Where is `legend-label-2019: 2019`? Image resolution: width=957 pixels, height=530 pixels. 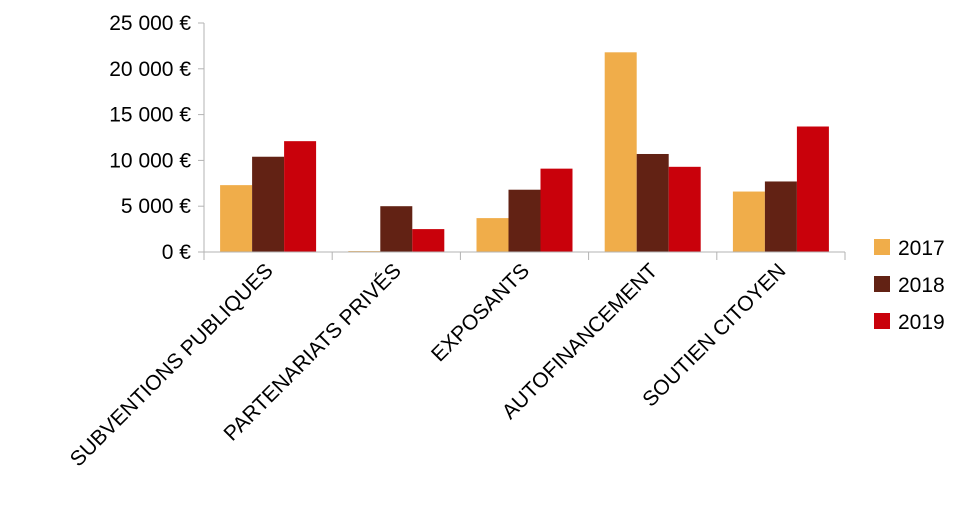
legend-label-2019: 2019 is located at coordinates (921, 322).